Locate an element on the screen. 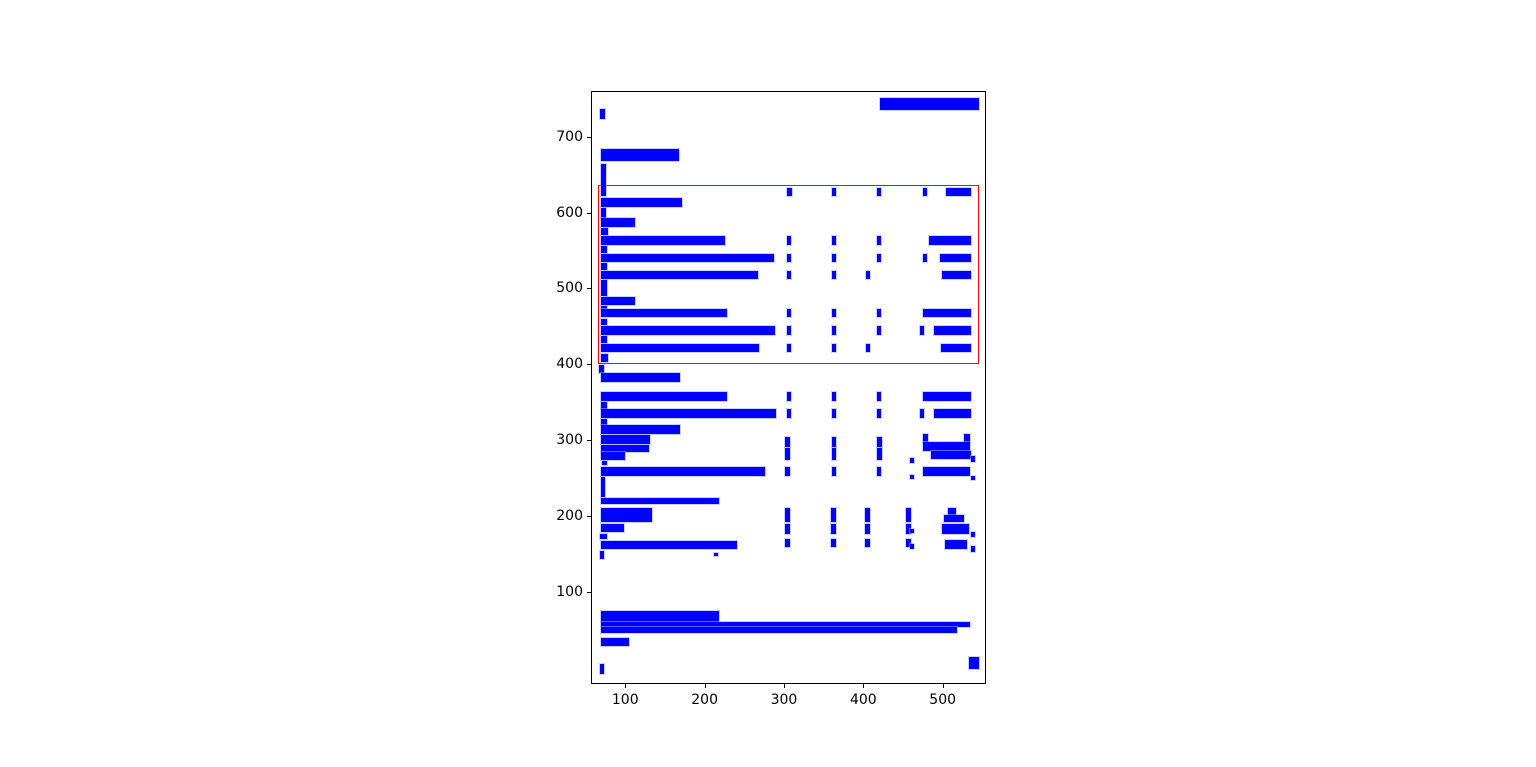 Image resolution: width=1536 pixels, height=767 pixels. y-tick-label: 600 is located at coordinates (569, 212).